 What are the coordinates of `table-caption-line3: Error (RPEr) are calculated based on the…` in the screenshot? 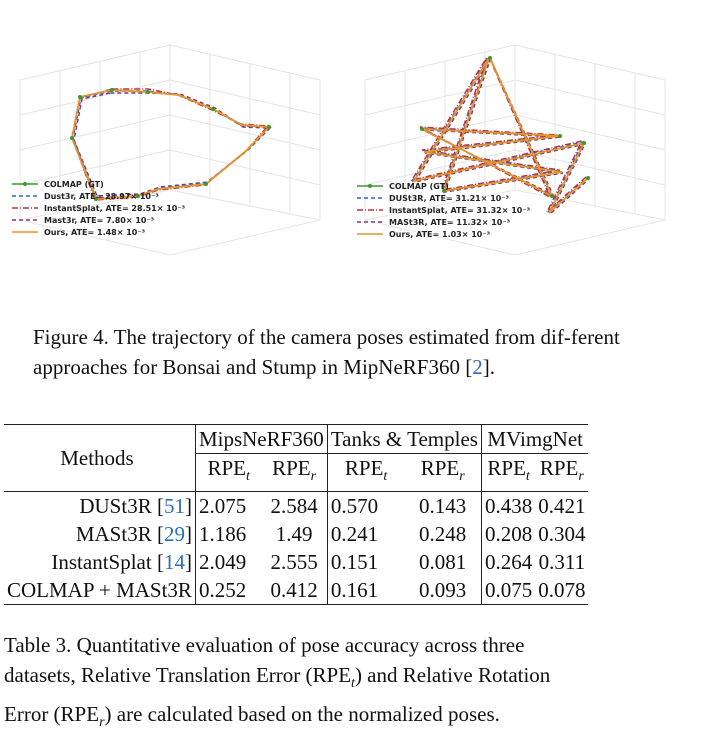 It's located at (349, 718).